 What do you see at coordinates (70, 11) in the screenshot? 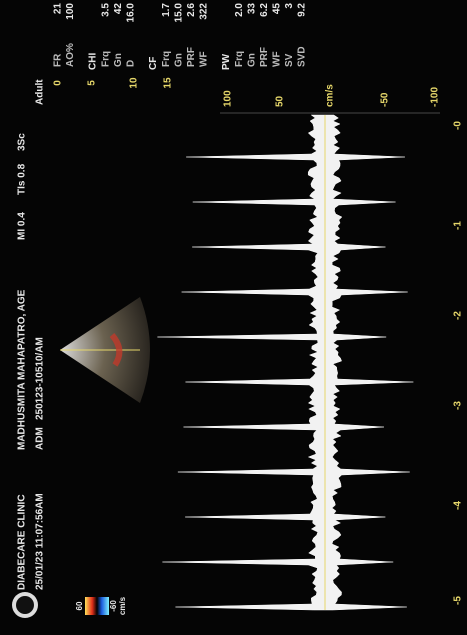
I see `param-value: 100` at bounding box center [70, 11].